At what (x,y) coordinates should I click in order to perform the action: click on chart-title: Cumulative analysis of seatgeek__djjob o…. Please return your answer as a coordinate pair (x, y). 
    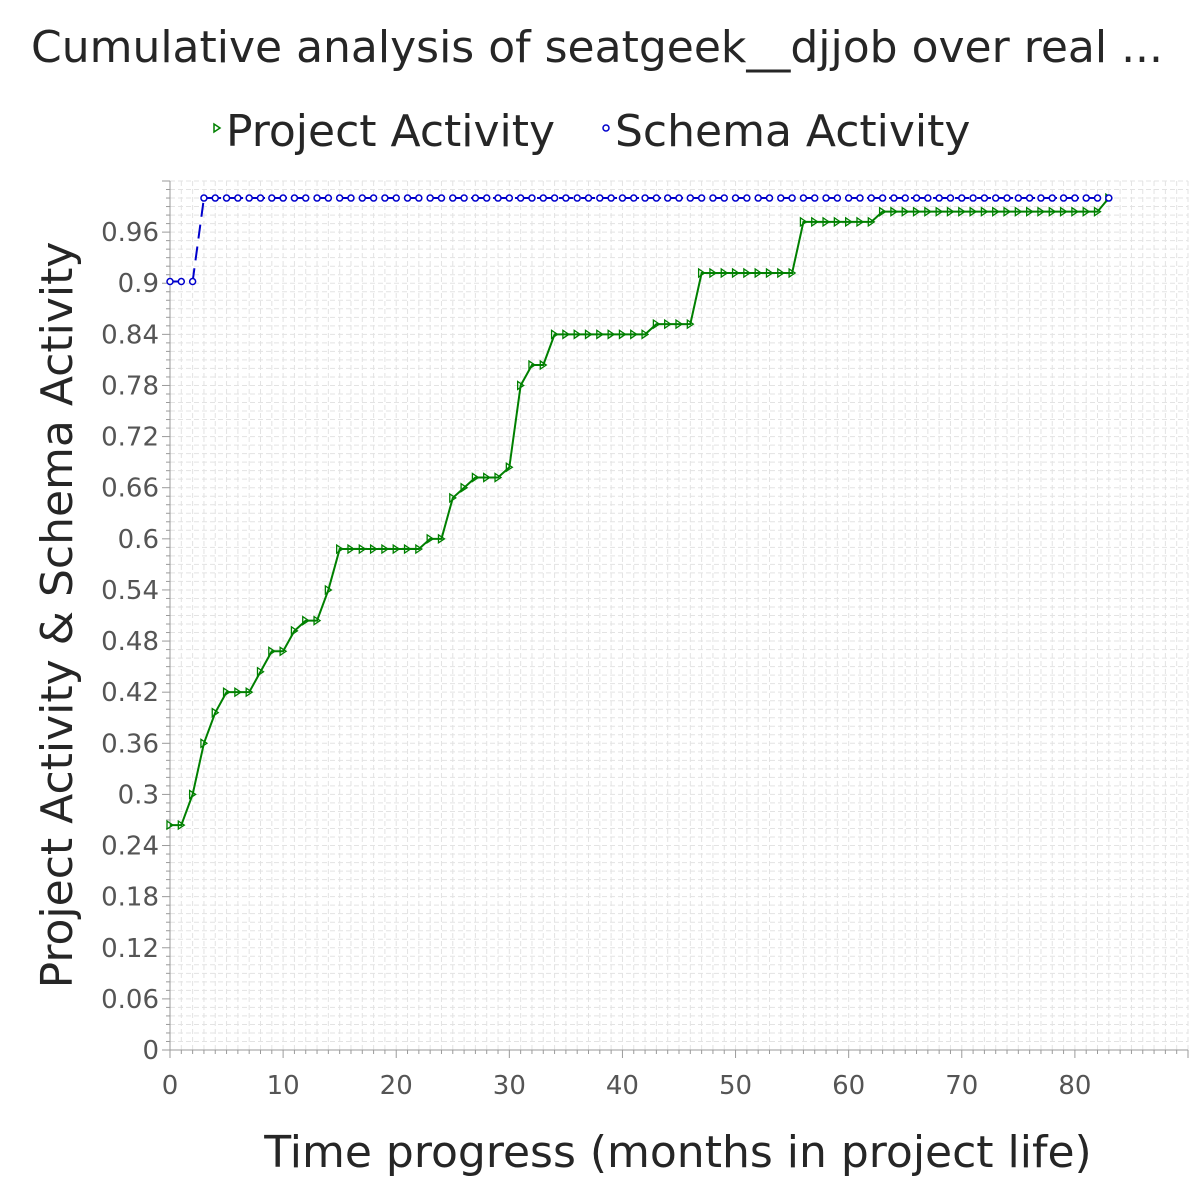
    Looking at the image, I should click on (597, 47).